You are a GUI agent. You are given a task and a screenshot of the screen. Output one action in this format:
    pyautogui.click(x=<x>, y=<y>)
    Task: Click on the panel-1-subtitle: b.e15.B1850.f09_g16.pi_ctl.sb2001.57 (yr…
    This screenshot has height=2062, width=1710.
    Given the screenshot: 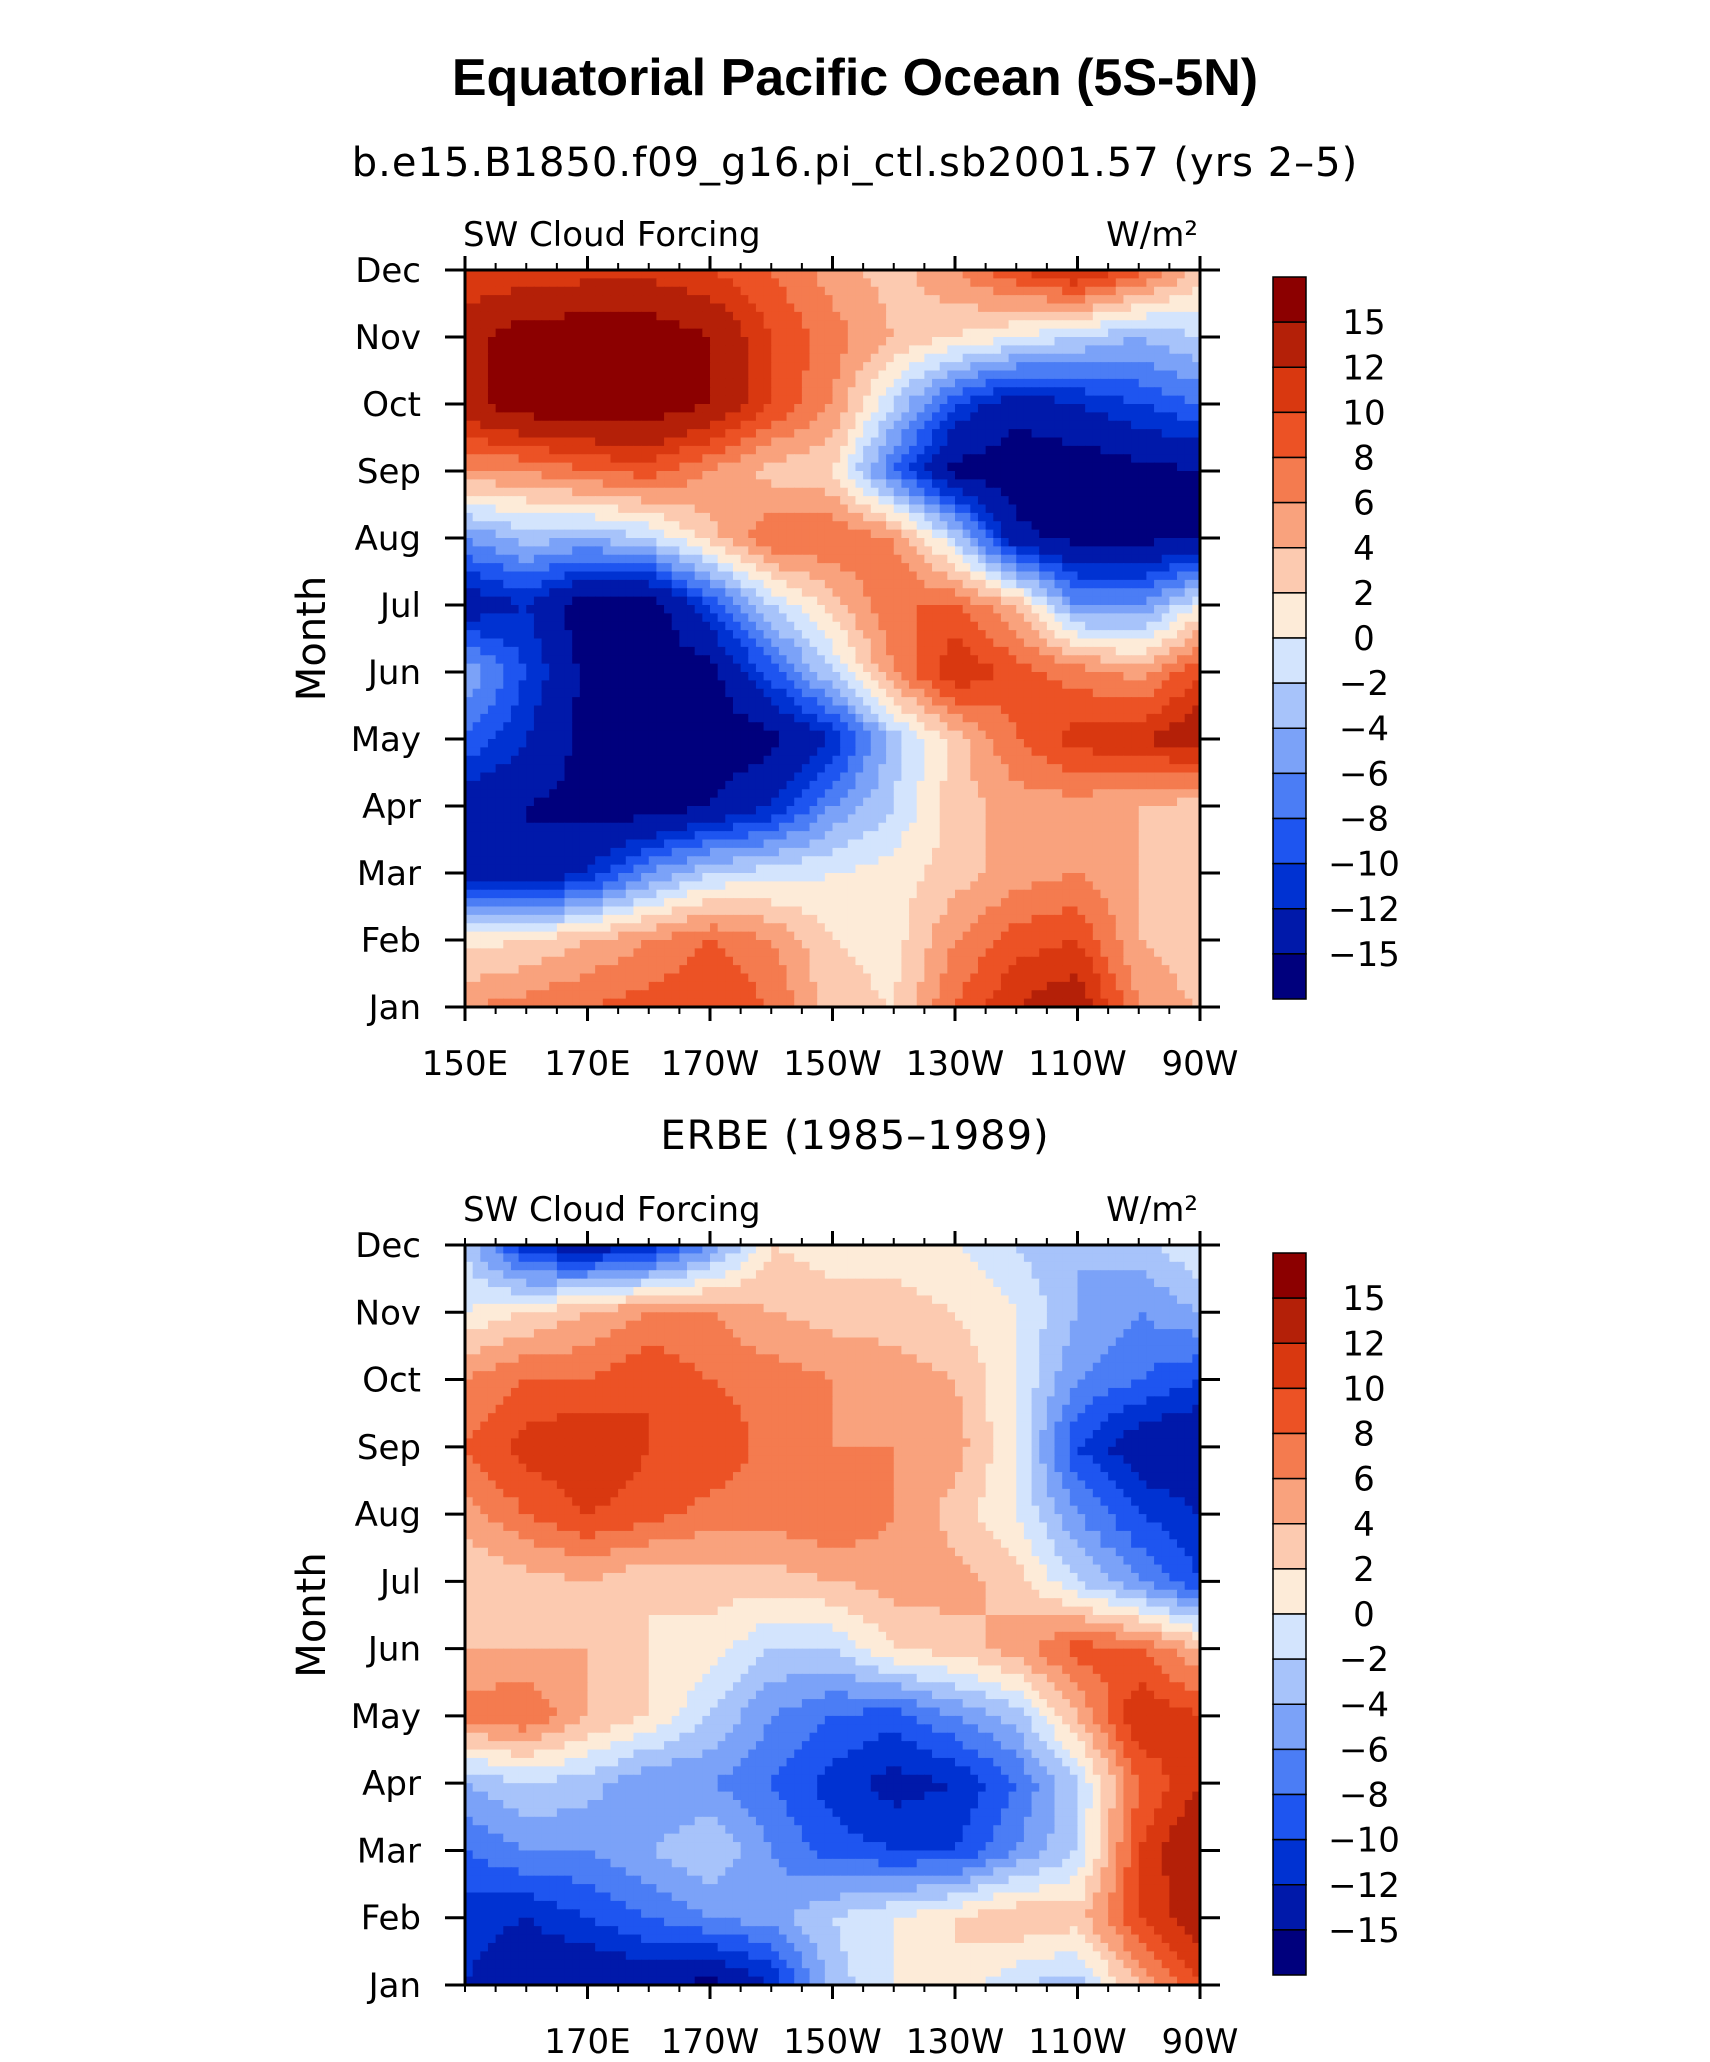 What is the action you would take?
    pyautogui.click(x=855, y=163)
    